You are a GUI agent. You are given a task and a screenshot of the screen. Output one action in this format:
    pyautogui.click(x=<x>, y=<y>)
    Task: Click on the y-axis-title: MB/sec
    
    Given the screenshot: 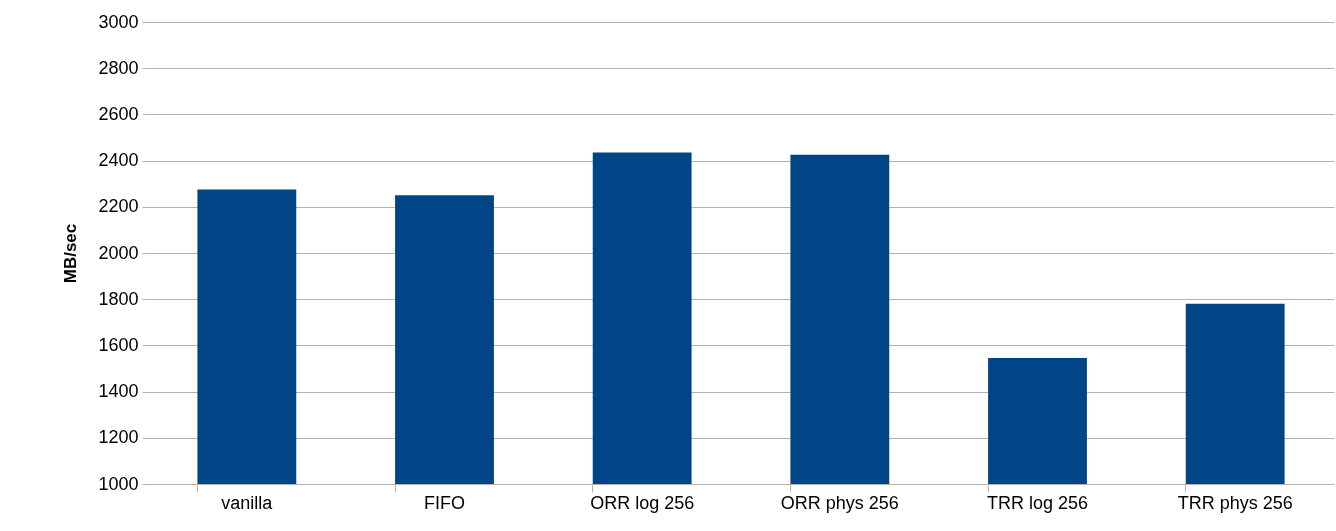 What is the action you would take?
    pyautogui.click(x=71, y=253)
    